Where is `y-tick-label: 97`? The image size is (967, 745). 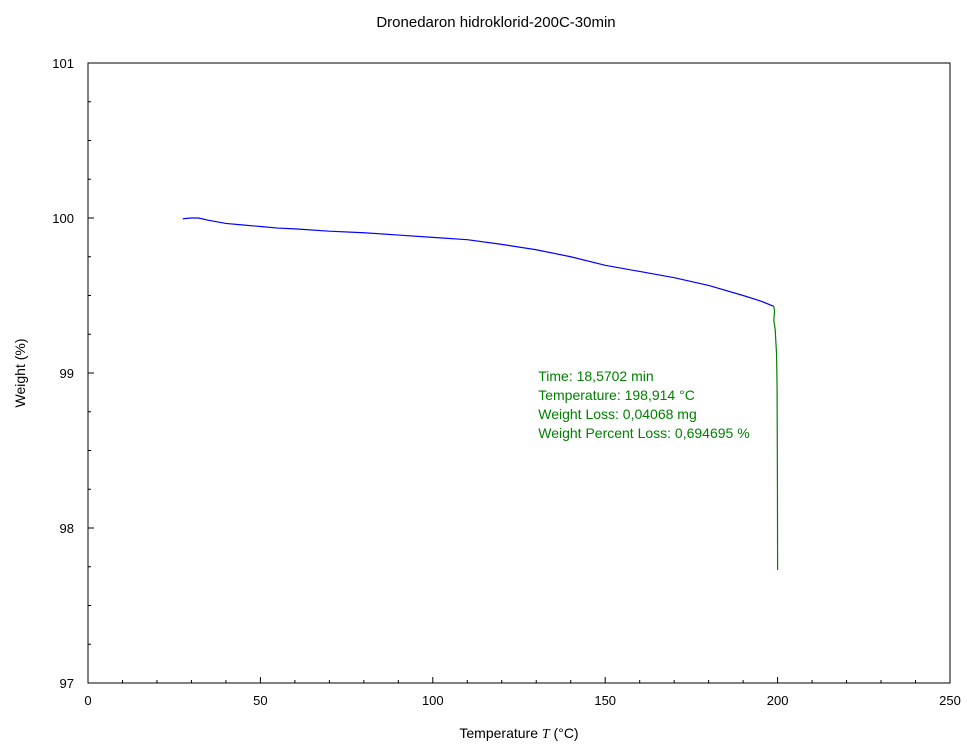 y-tick-label: 97 is located at coordinates (67, 683).